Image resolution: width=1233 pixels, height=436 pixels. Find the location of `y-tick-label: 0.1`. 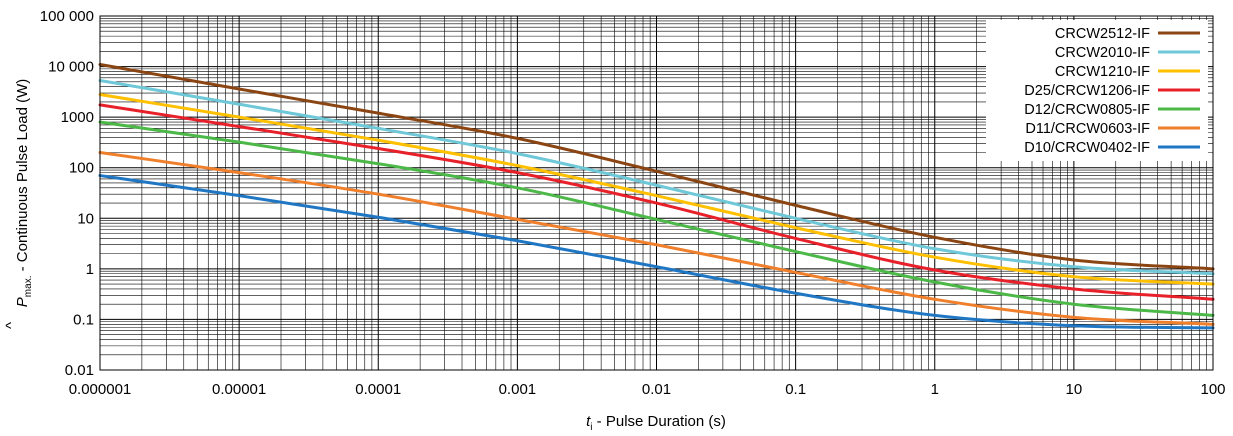

y-tick-label: 0.1 is located at coordinates (83, 319).